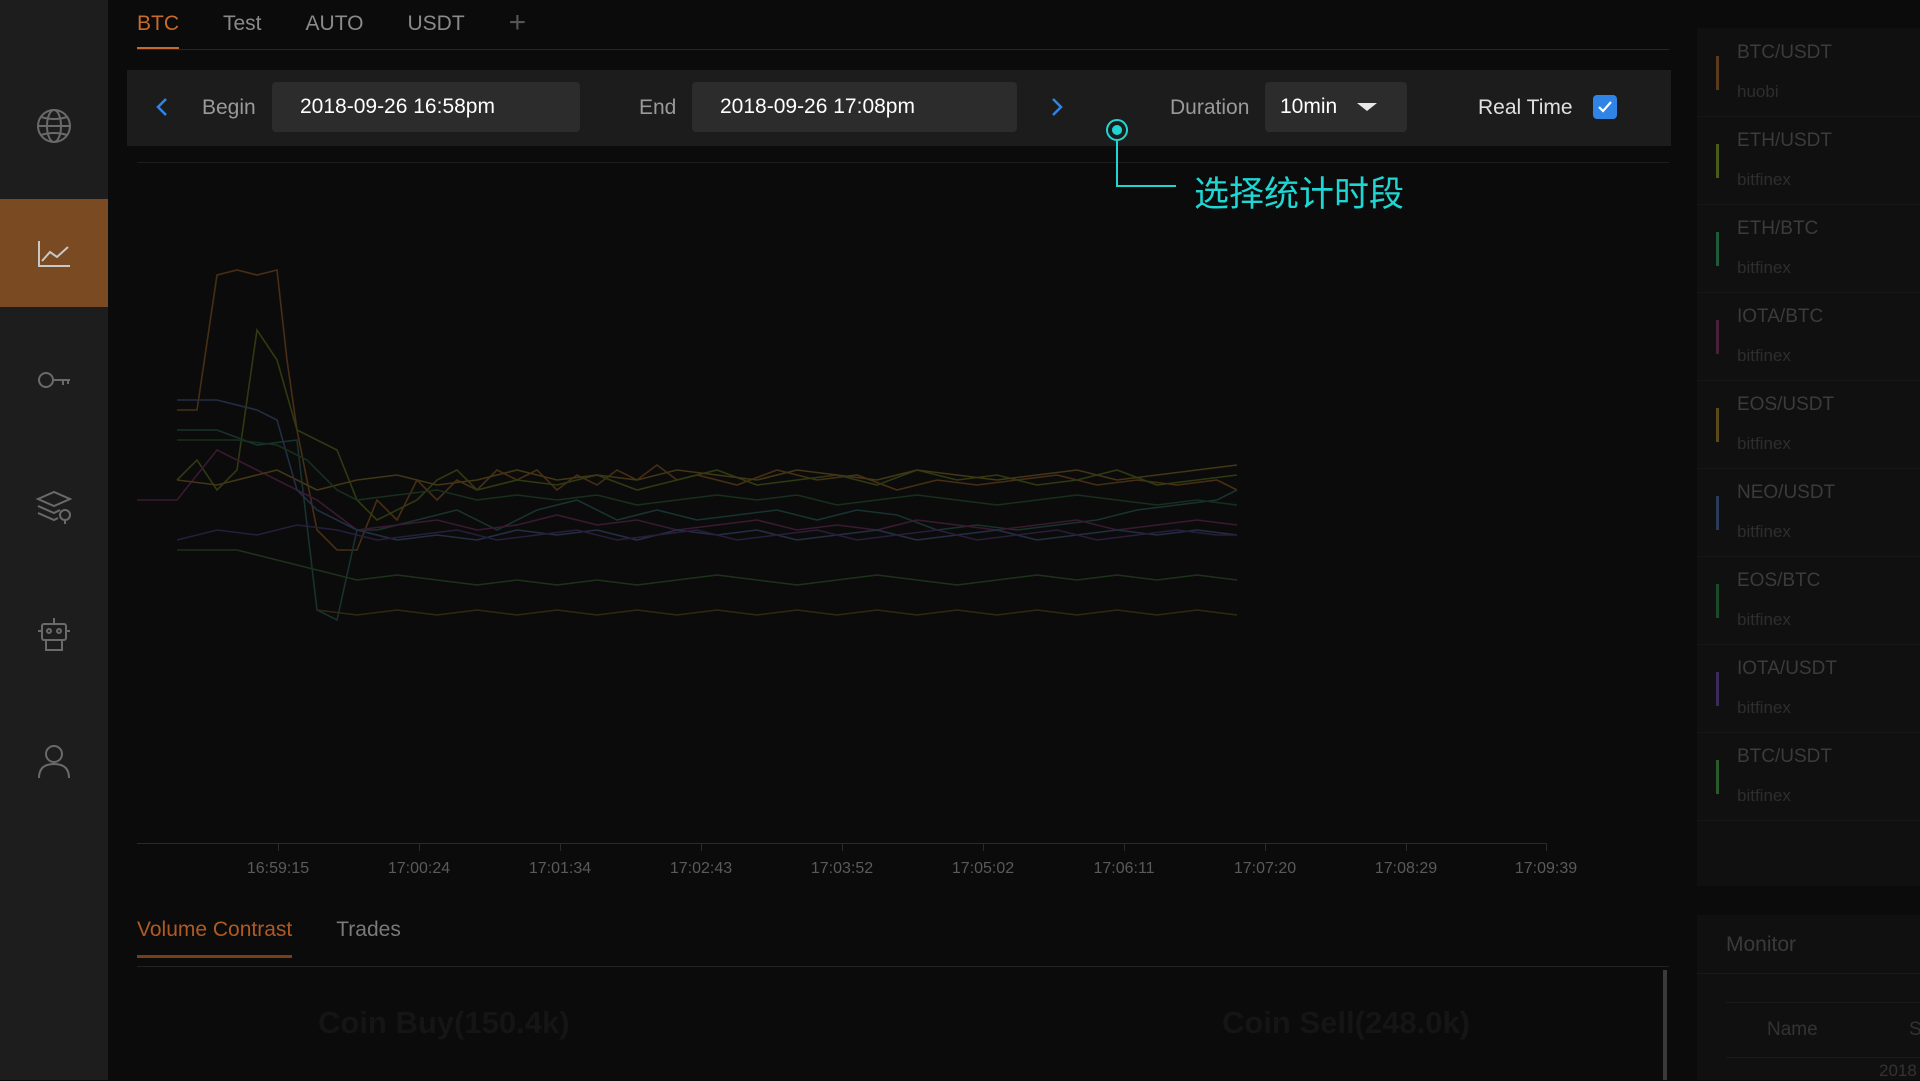 The height and width of the screenshot is (1081, 1920). Describe the element at coordinates (903, 966) in the screenshot. I see `bottom-tabs-divider` at that location.